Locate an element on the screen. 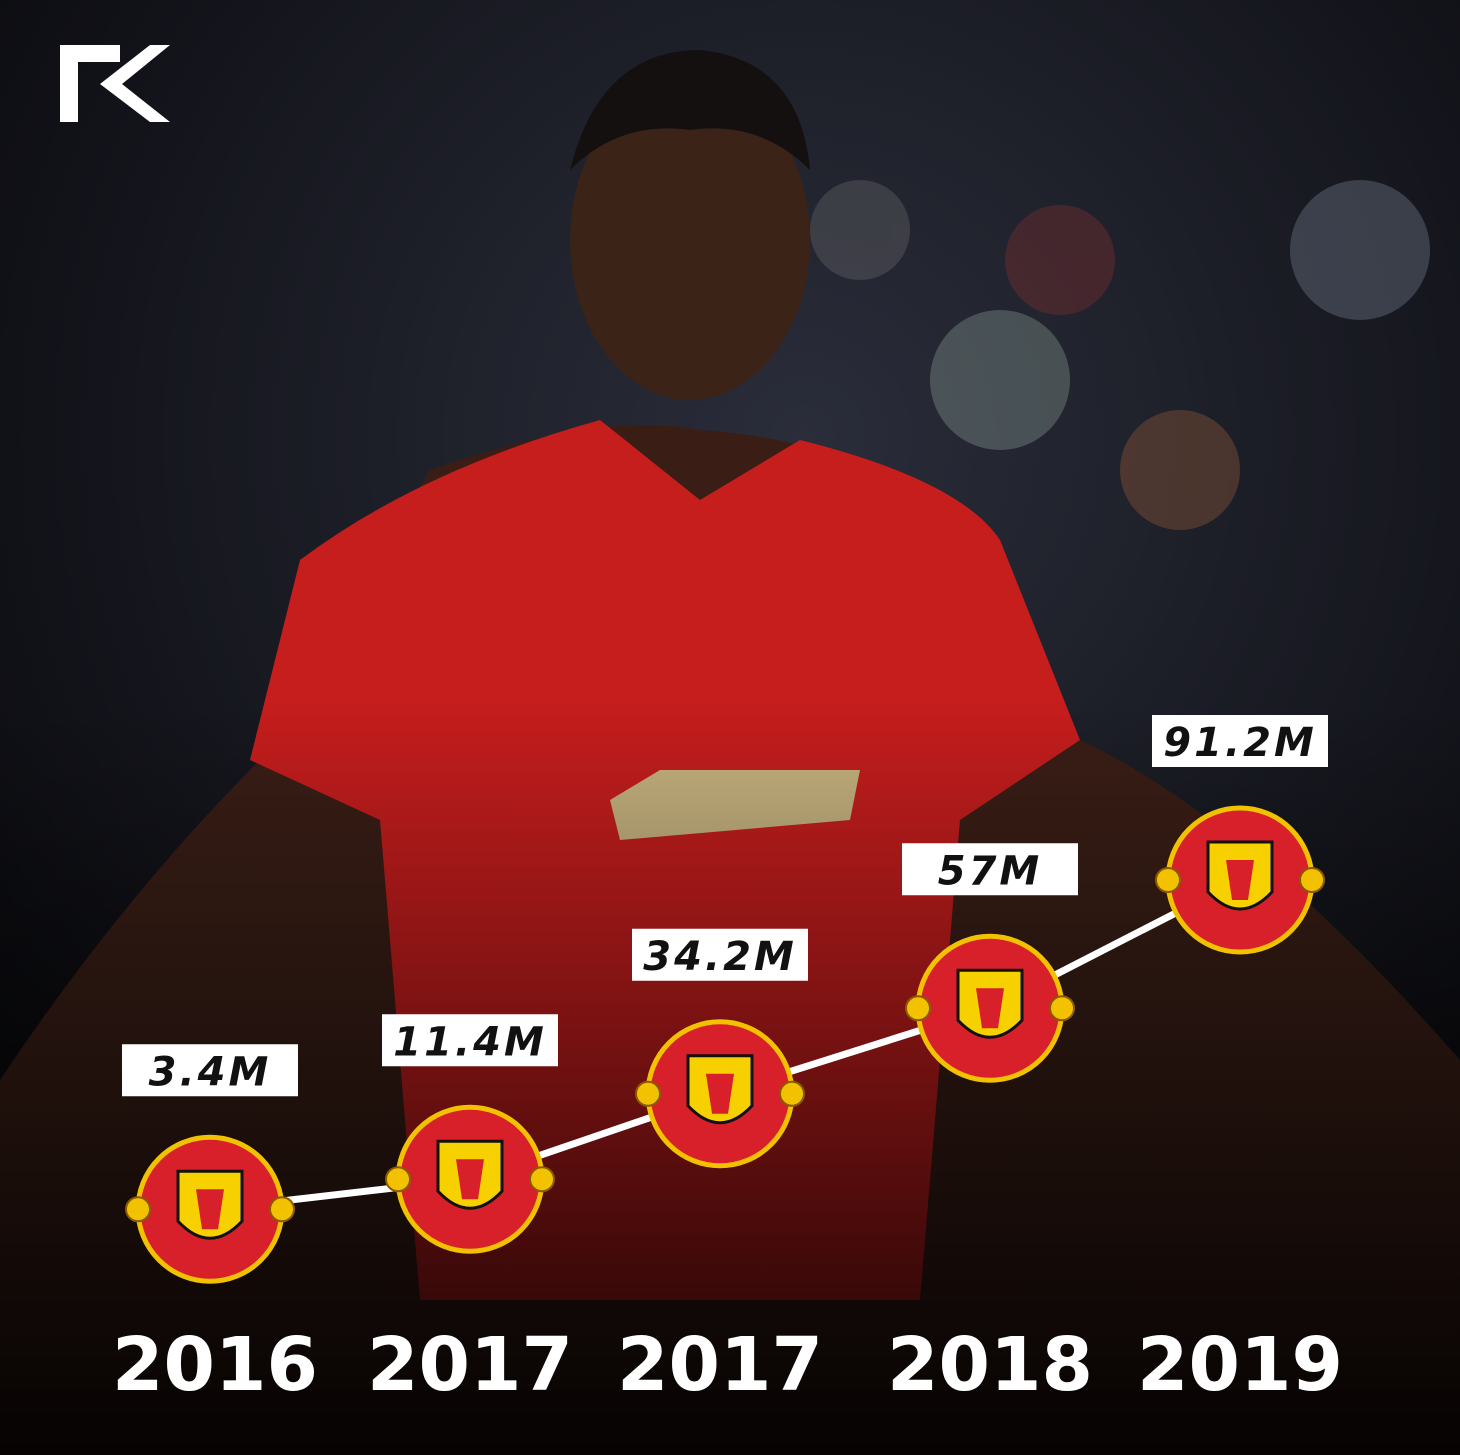 This screenshot has width=1460, height=1455. value-label: 3.4M is located at coordinates (210, 1072).